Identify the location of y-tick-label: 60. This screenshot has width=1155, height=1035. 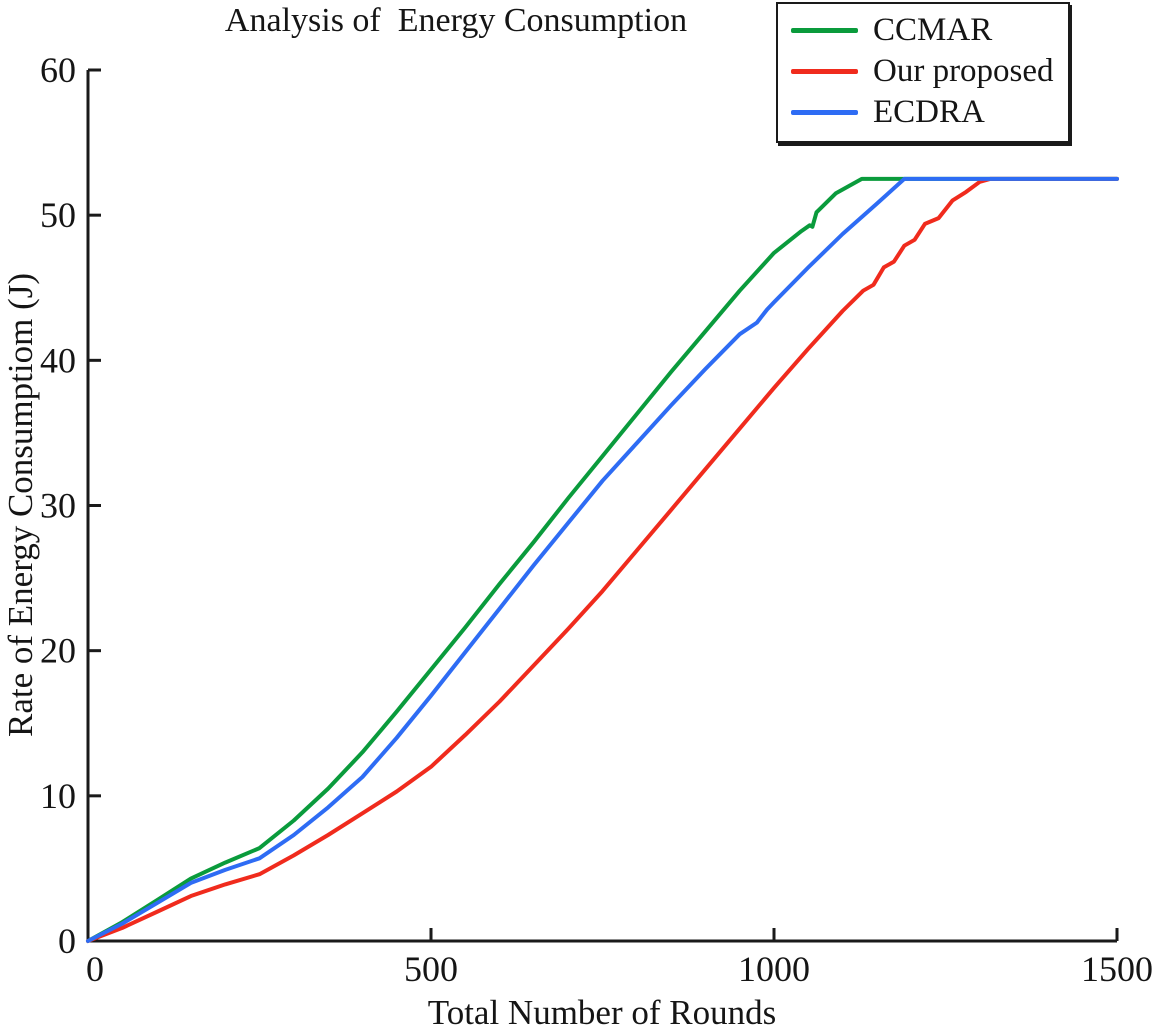
(58, 70).